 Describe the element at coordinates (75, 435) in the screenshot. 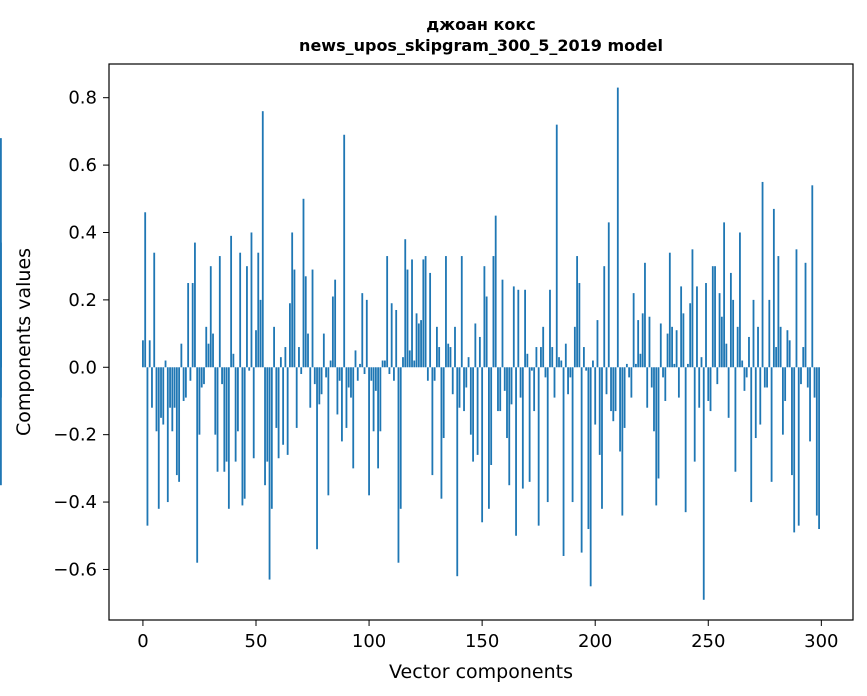

I see `y-tick-label: −0.2` at that location.